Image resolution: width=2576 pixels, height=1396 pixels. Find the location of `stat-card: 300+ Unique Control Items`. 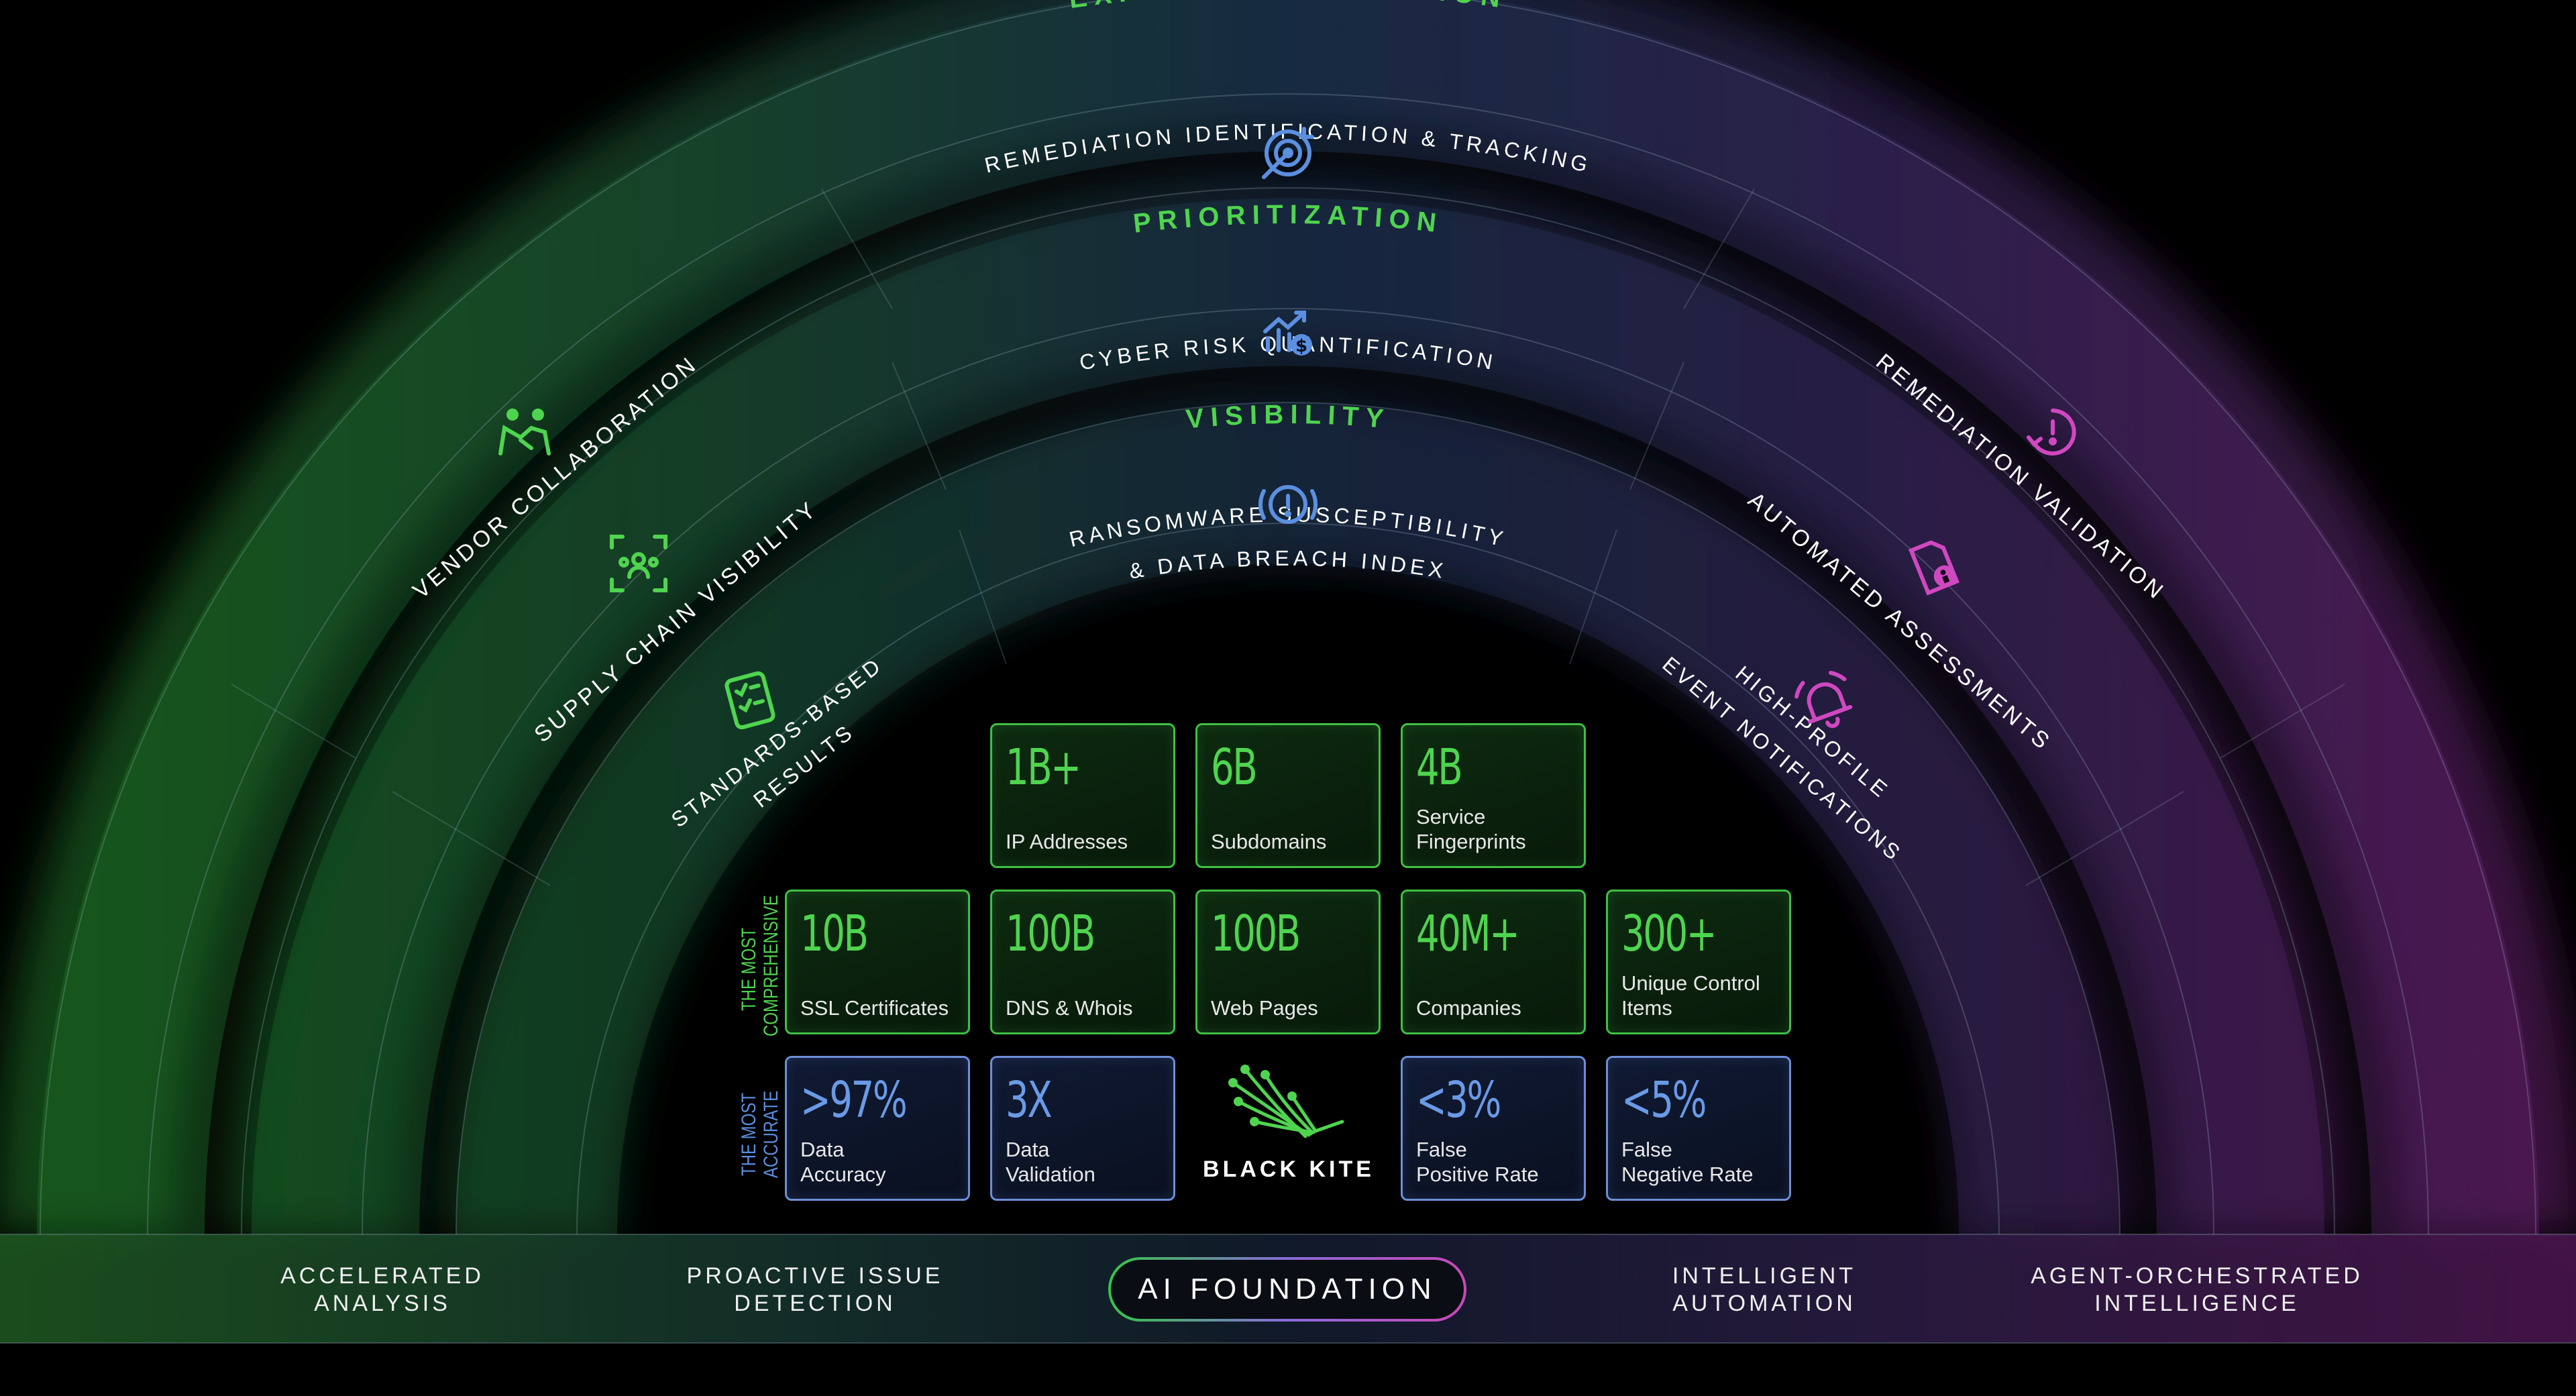

stat-card: 300+ Unique Control Items is located at coordinates (1698, 962).